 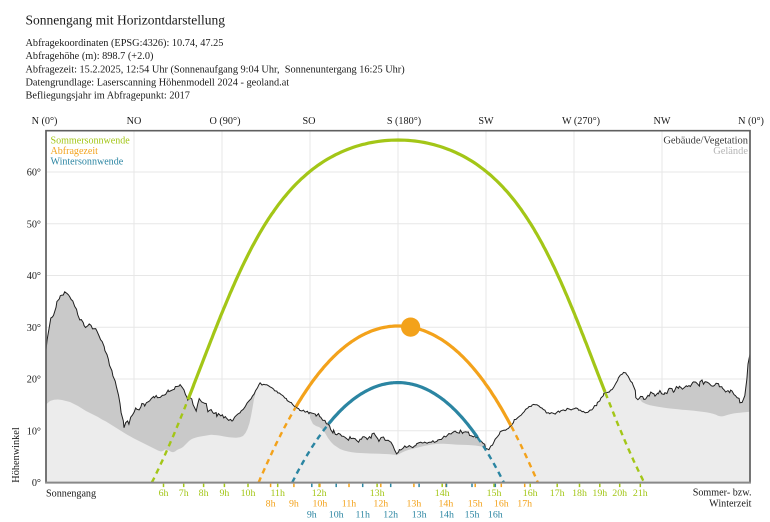 I want to click on svg-text: Sommer- bzw., so click(x=722, y=493).